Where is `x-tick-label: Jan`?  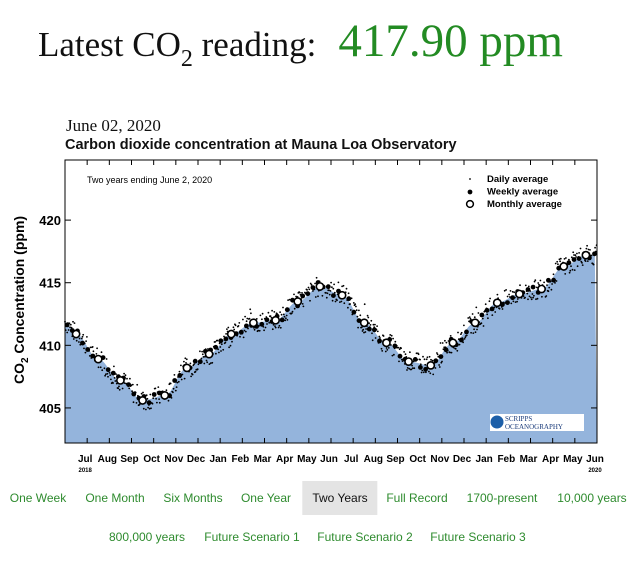
x-tick-label: Jan is located at coordinates (484, 459).